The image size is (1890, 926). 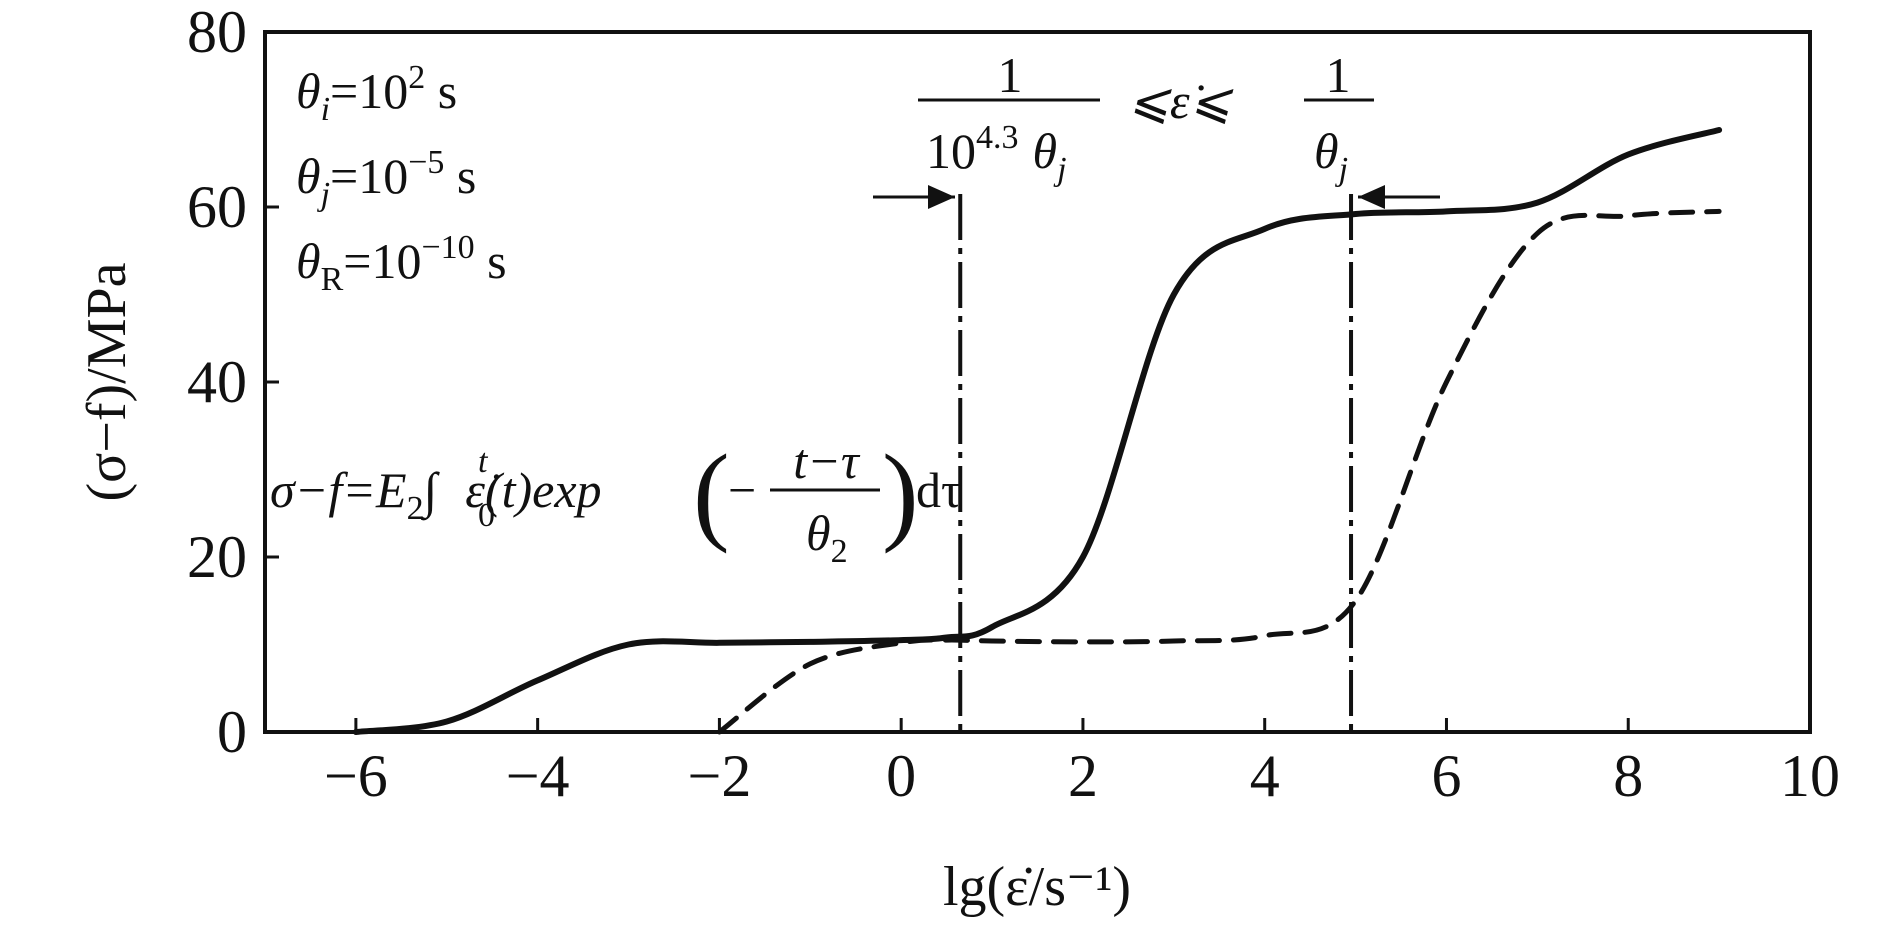 What do you see at coordinates (401, 263) in the screenshot?
I see `theta-r-label: θR=10−10 s` at bounding box center [401, 263].